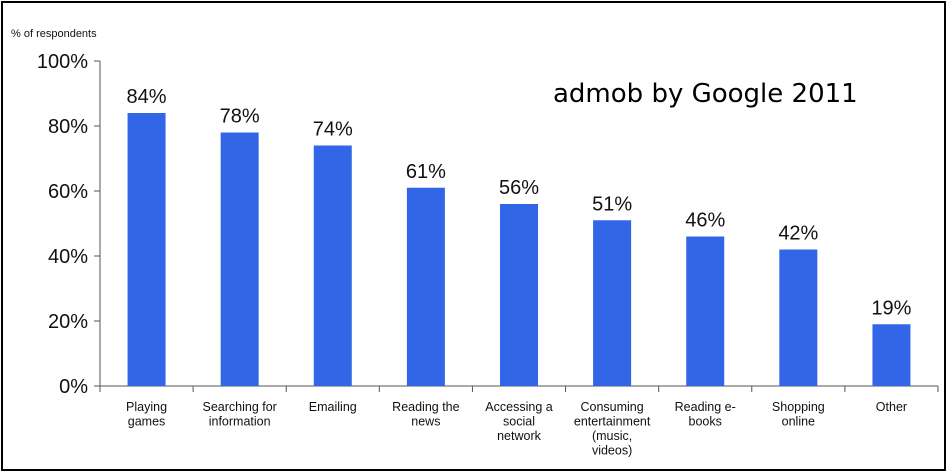 Image resolution: width=947 pixels, height=471 pixels. What do you see at coordinates (705, 94) in the screenshot?
I see `chart-annotation: admob by Google 2011` at bounding box center [705, 94].